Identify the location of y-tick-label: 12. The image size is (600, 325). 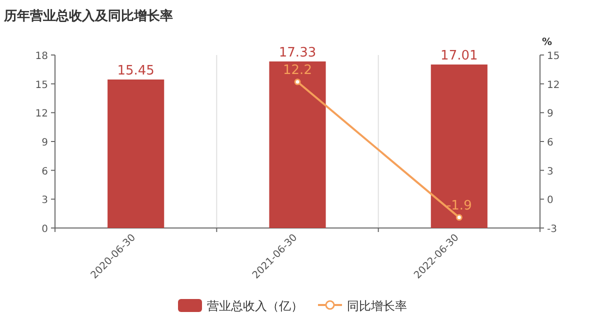
(41, 114).